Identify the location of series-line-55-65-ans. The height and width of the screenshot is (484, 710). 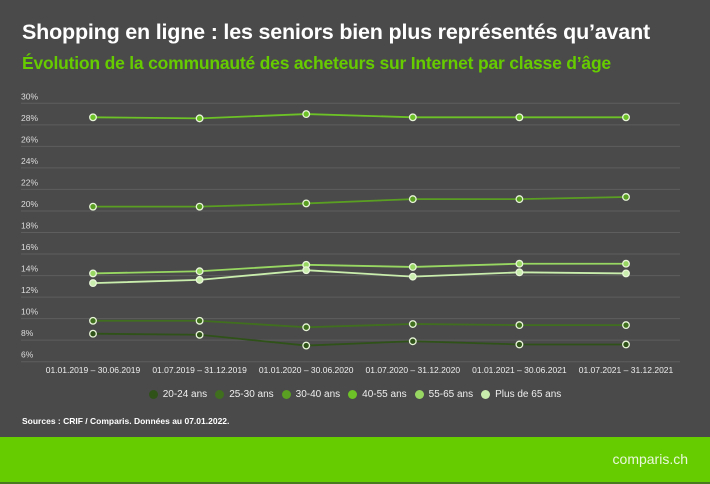
(359, 268).